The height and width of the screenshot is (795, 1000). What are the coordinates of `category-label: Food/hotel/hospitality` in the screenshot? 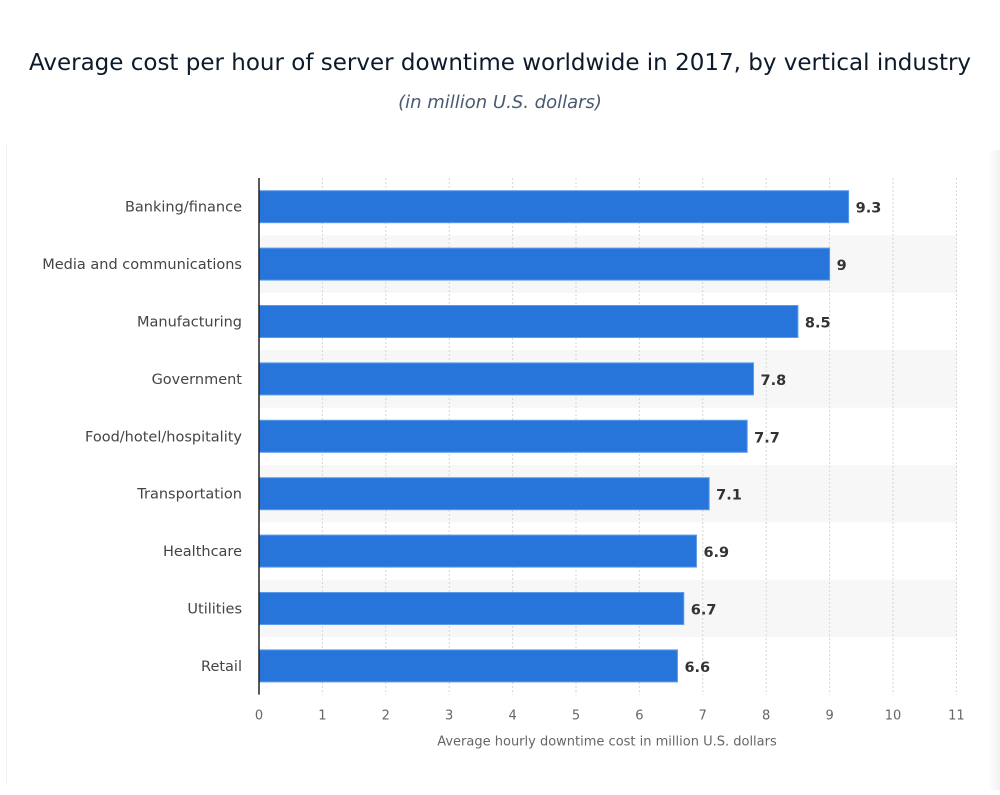 It's located at (163, 437).